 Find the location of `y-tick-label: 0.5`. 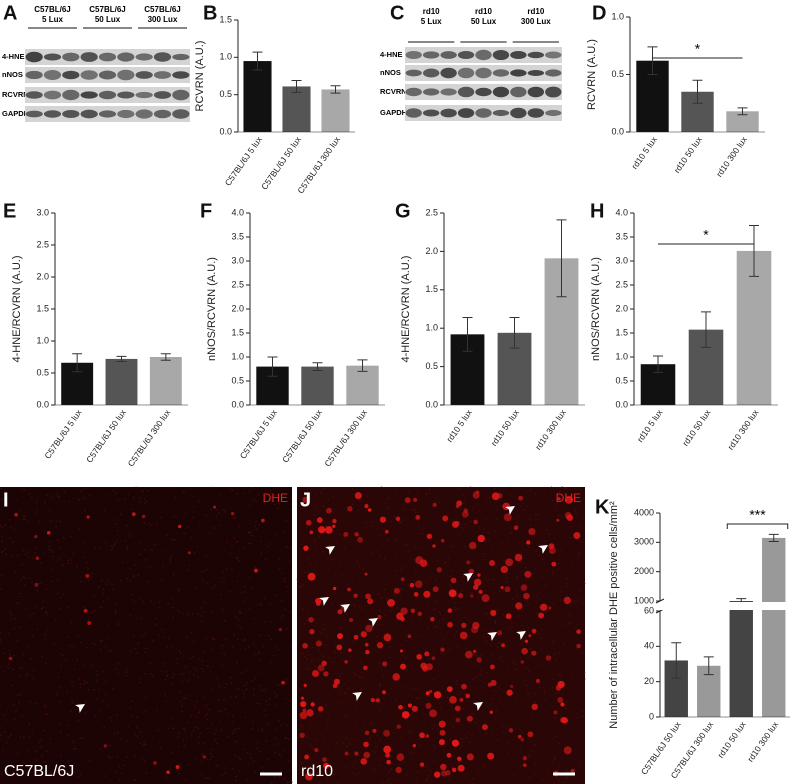

y-tick-label: 0.5 is located at coordinates (617, 74).